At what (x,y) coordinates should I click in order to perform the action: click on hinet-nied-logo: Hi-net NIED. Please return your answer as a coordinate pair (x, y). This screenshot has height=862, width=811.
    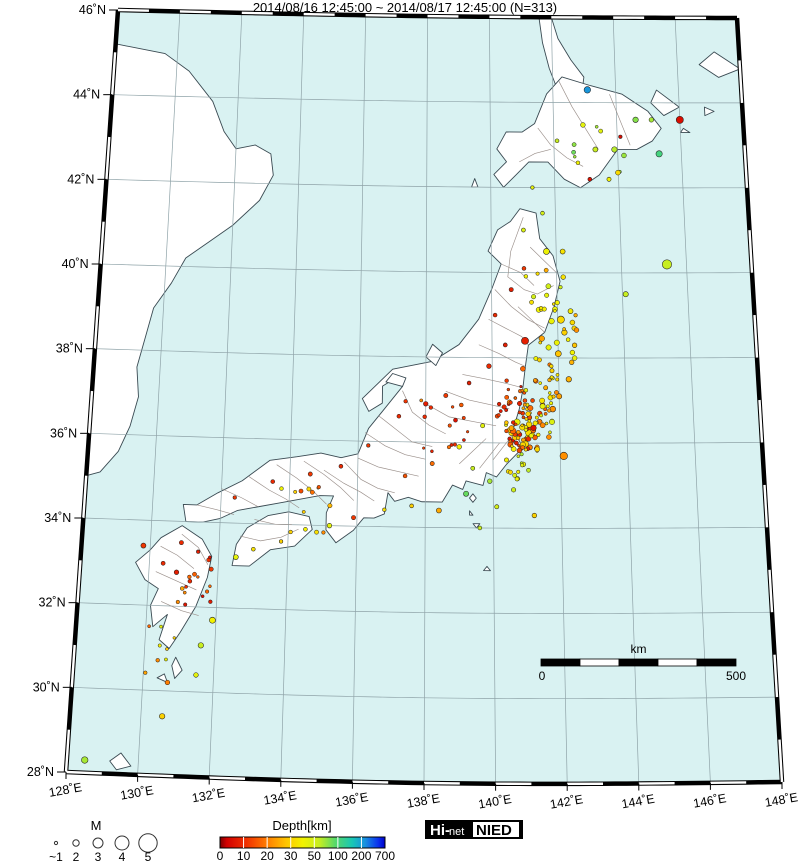
    Looking at the image, I should click on (474, 829).